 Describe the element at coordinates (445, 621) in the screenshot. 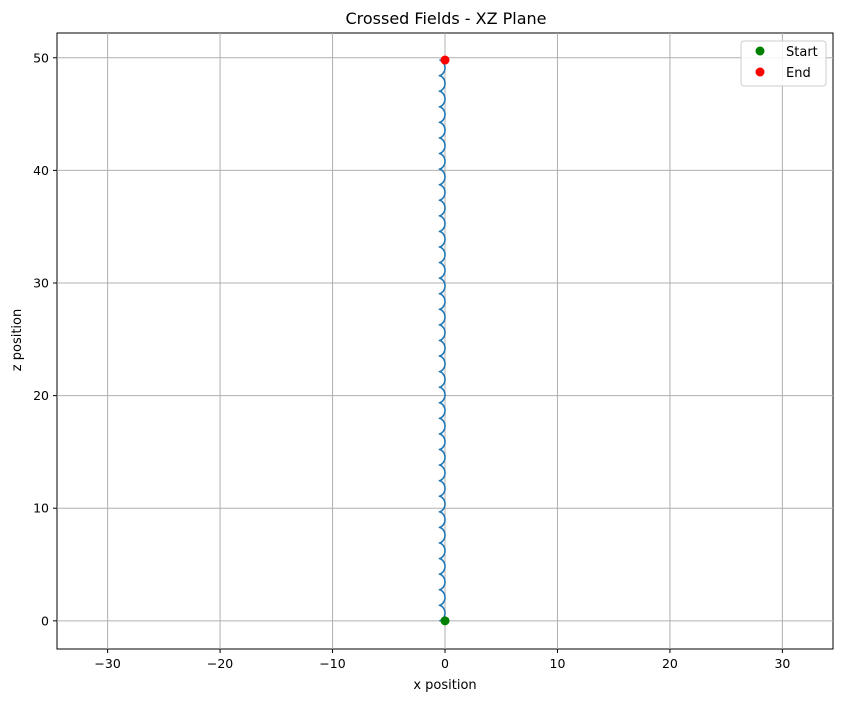

I see `marker-start` at that location.